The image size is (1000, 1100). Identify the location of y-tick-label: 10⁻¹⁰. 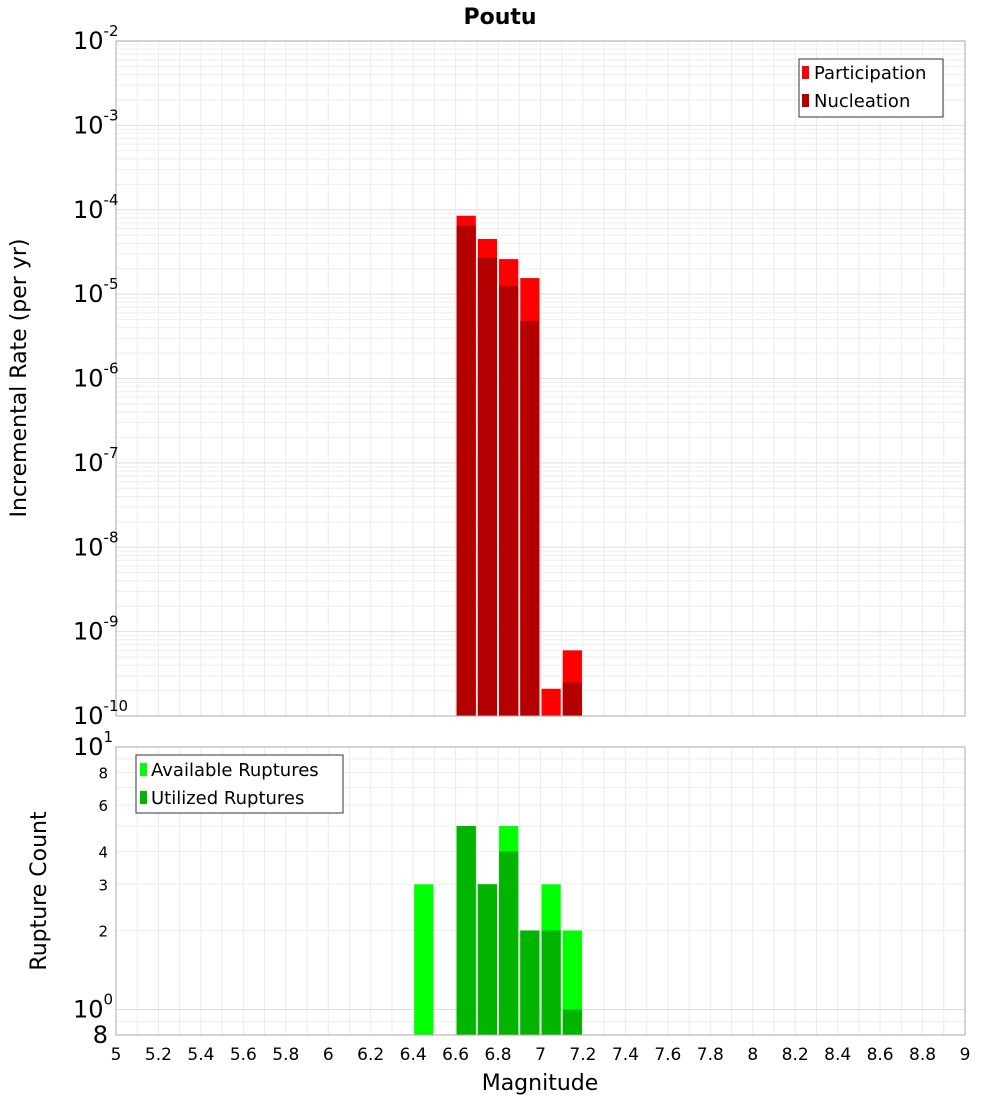
(100, 713).